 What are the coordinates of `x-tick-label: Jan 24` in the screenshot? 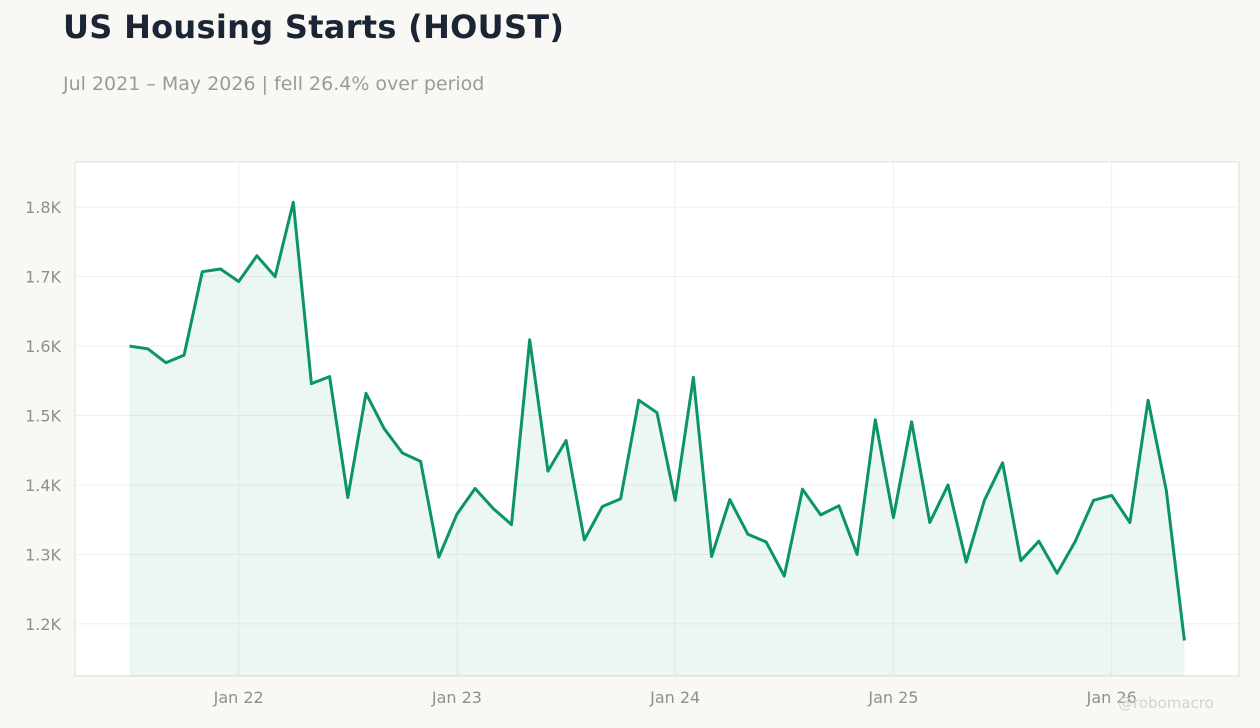 It's located at (674, 697).